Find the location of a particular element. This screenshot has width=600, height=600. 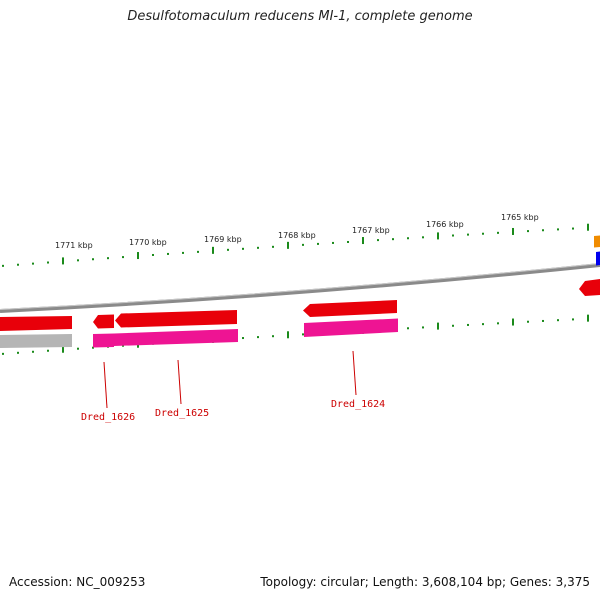

tick-label-1767: 1767 kbp is located at coordinates (371, 230).